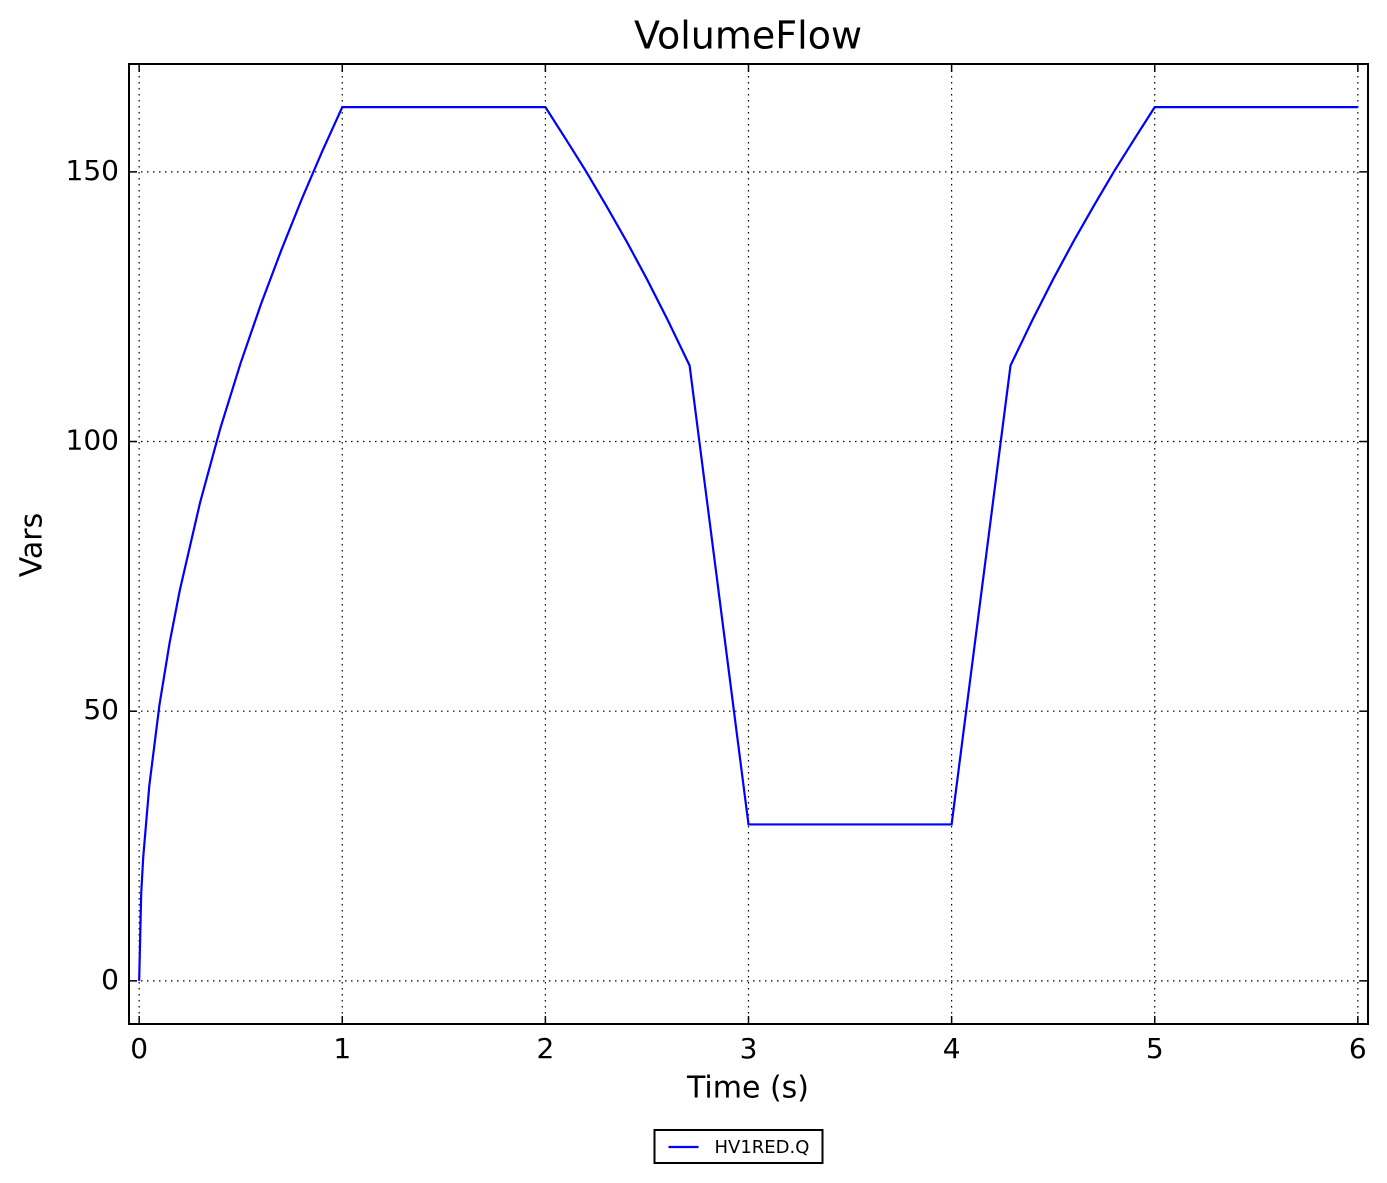 This screenshot has height=1183, width=1387. What do you see at coordinates (545, 1048) in the screenshot?
I see `x-tick-label: 2` at bounding box center [545, 1048].